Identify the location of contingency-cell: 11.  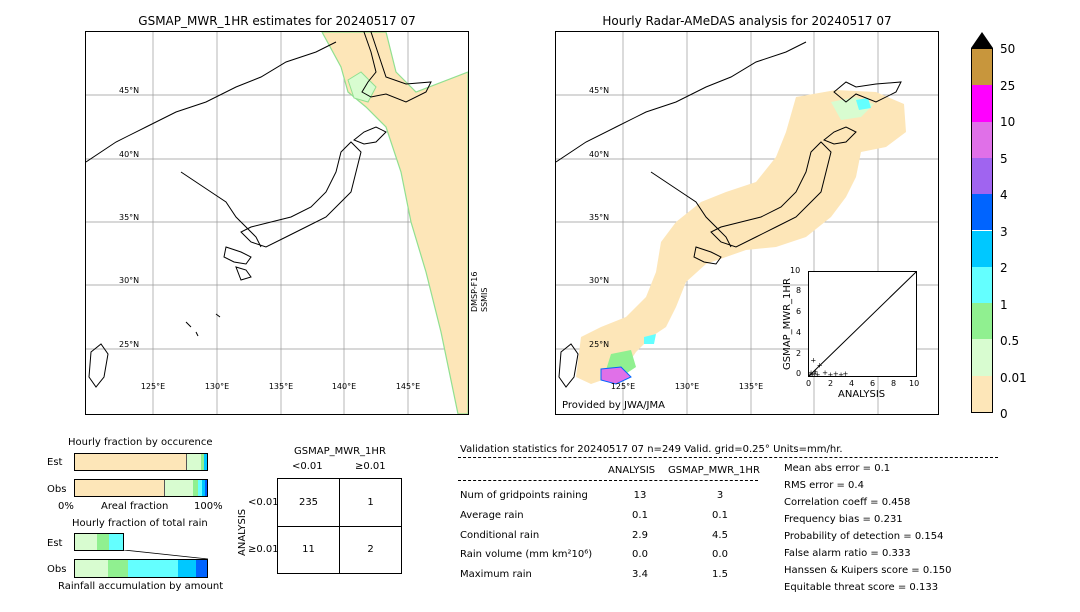
(308, 549).